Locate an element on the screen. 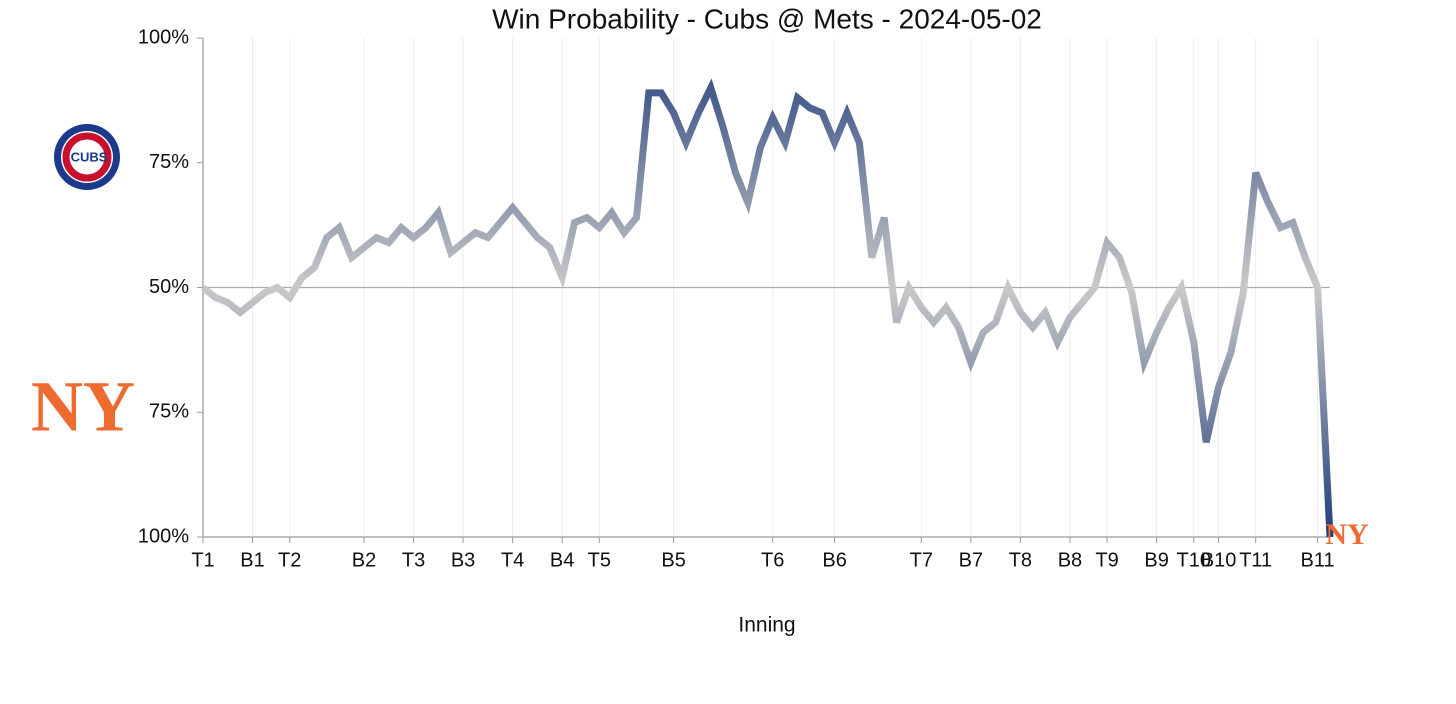  x-tick-label: B8 is located at coordinates (1070, 560).